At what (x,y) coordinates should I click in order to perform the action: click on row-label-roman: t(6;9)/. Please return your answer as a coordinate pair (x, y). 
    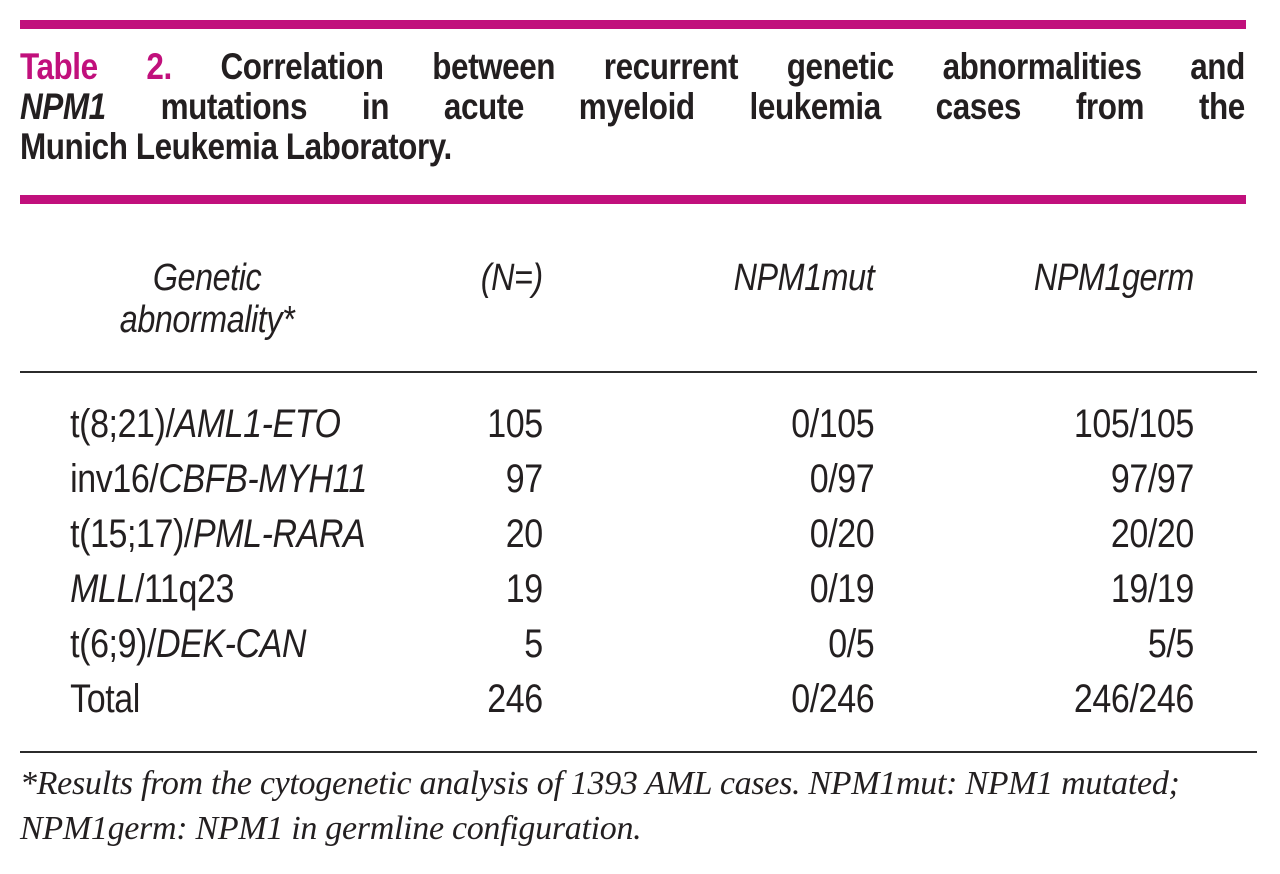
    Looking at the image, I should click on (113, 644).